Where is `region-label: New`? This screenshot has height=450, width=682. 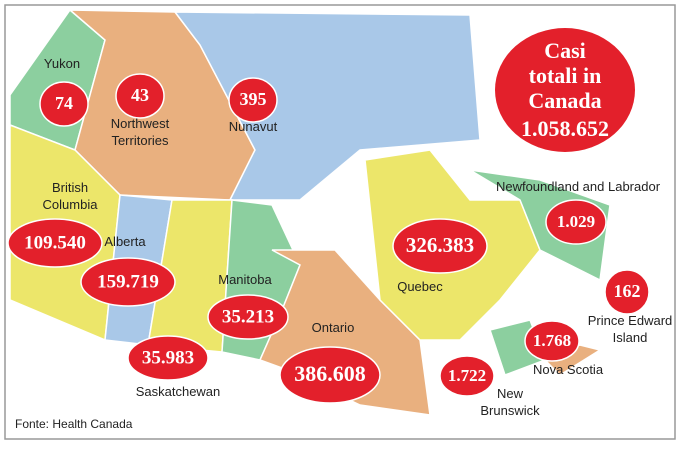 region-label: New is located at coordinates (510, 393).